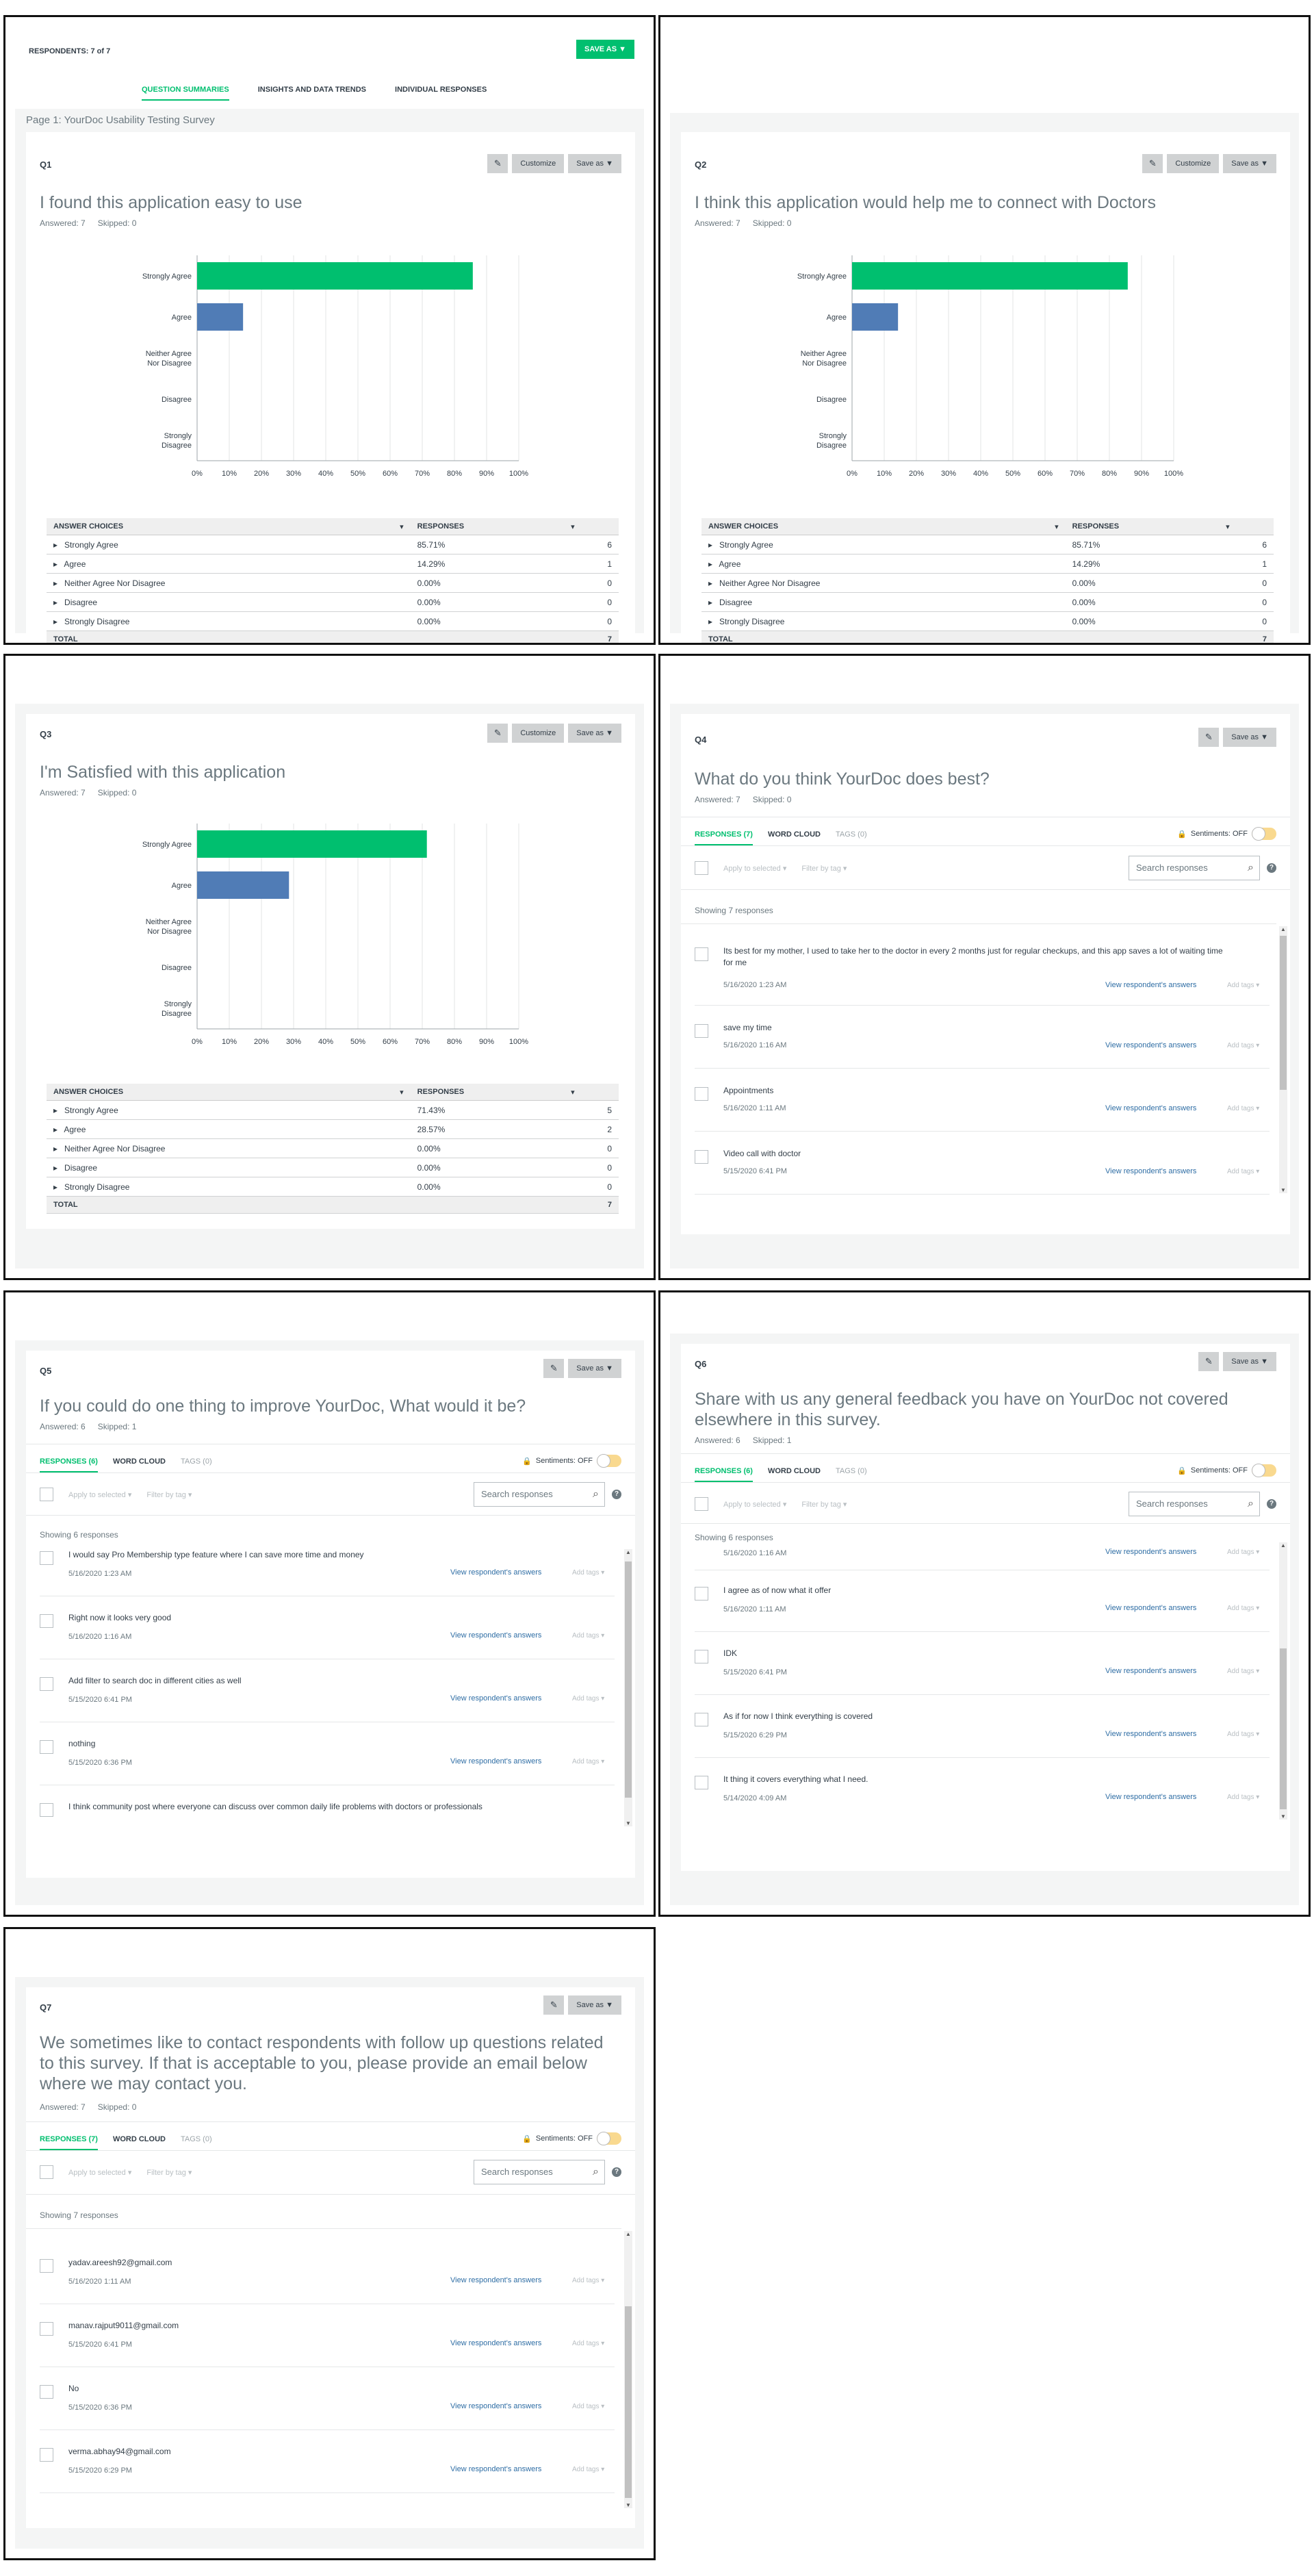 The width and height of the screenshot is (1314, 2576). I want to click on save-as-button: SAVE AS ▼, so click(605, 49).